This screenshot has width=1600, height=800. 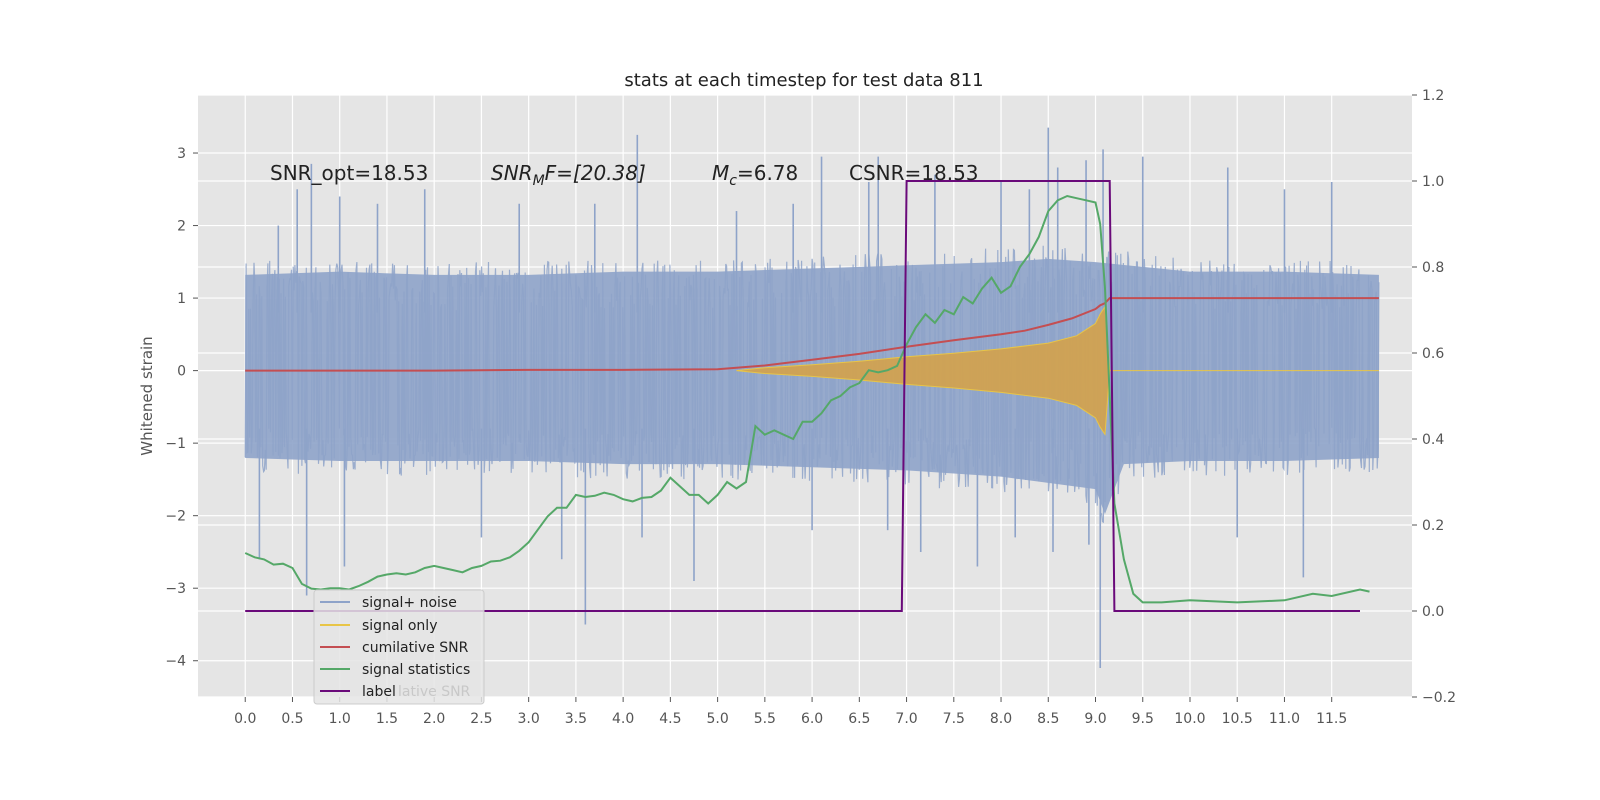 I want to click on cumilative-snr-line, so click(x=812, y=334).